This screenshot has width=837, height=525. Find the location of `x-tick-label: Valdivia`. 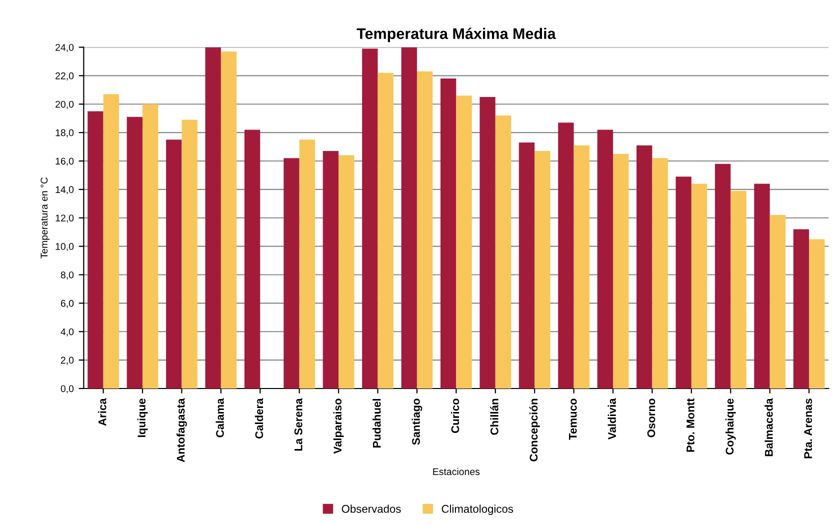

x-tick-label: Valdivia is located at coordinates (612, 419).